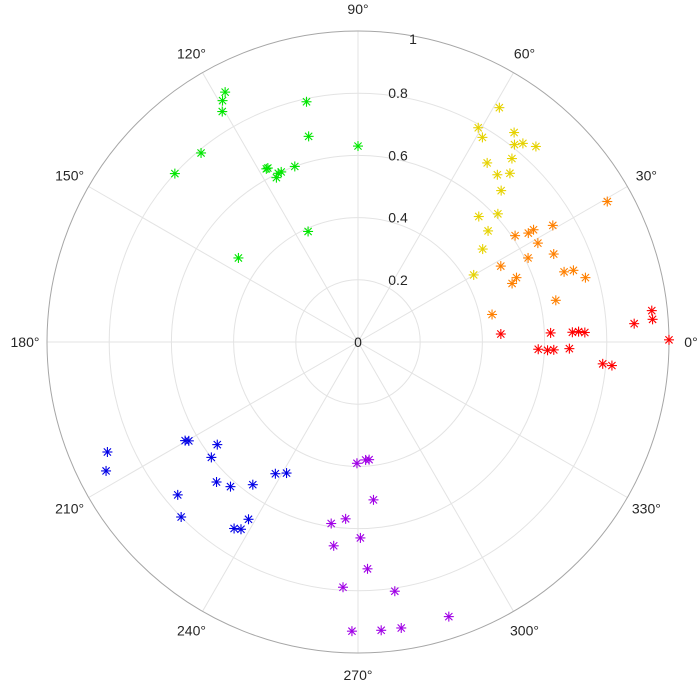  I want to click on angle-tick-label: 330°, so click(646, 509).